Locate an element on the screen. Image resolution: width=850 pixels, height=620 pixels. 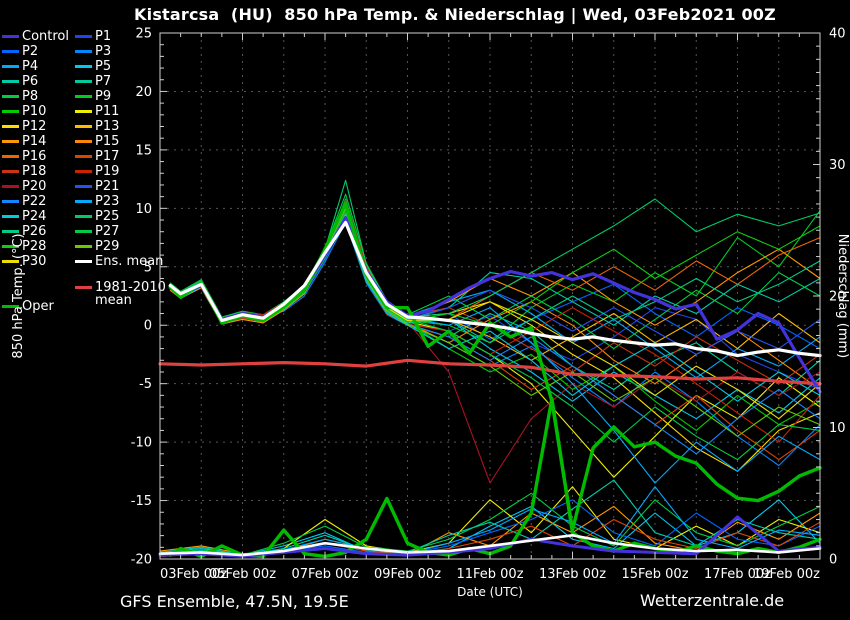
legend-item-p21: P21 is located at coordinates (97, 186).